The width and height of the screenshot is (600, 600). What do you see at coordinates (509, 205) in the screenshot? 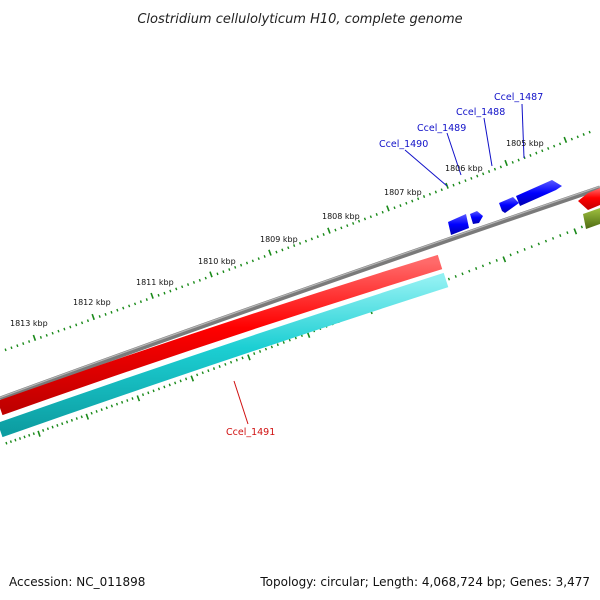
I see `gene-ccel-1488-arrow` at bounding box center [509, 205].